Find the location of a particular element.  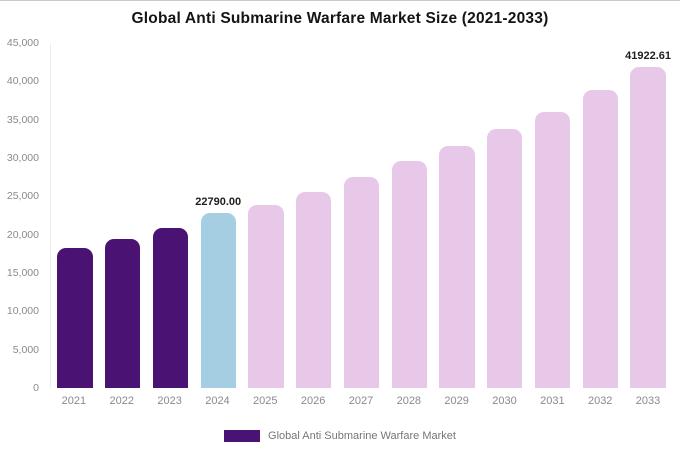

y-tick-label-15000: 15,000 is located at coordinates (22, 273).